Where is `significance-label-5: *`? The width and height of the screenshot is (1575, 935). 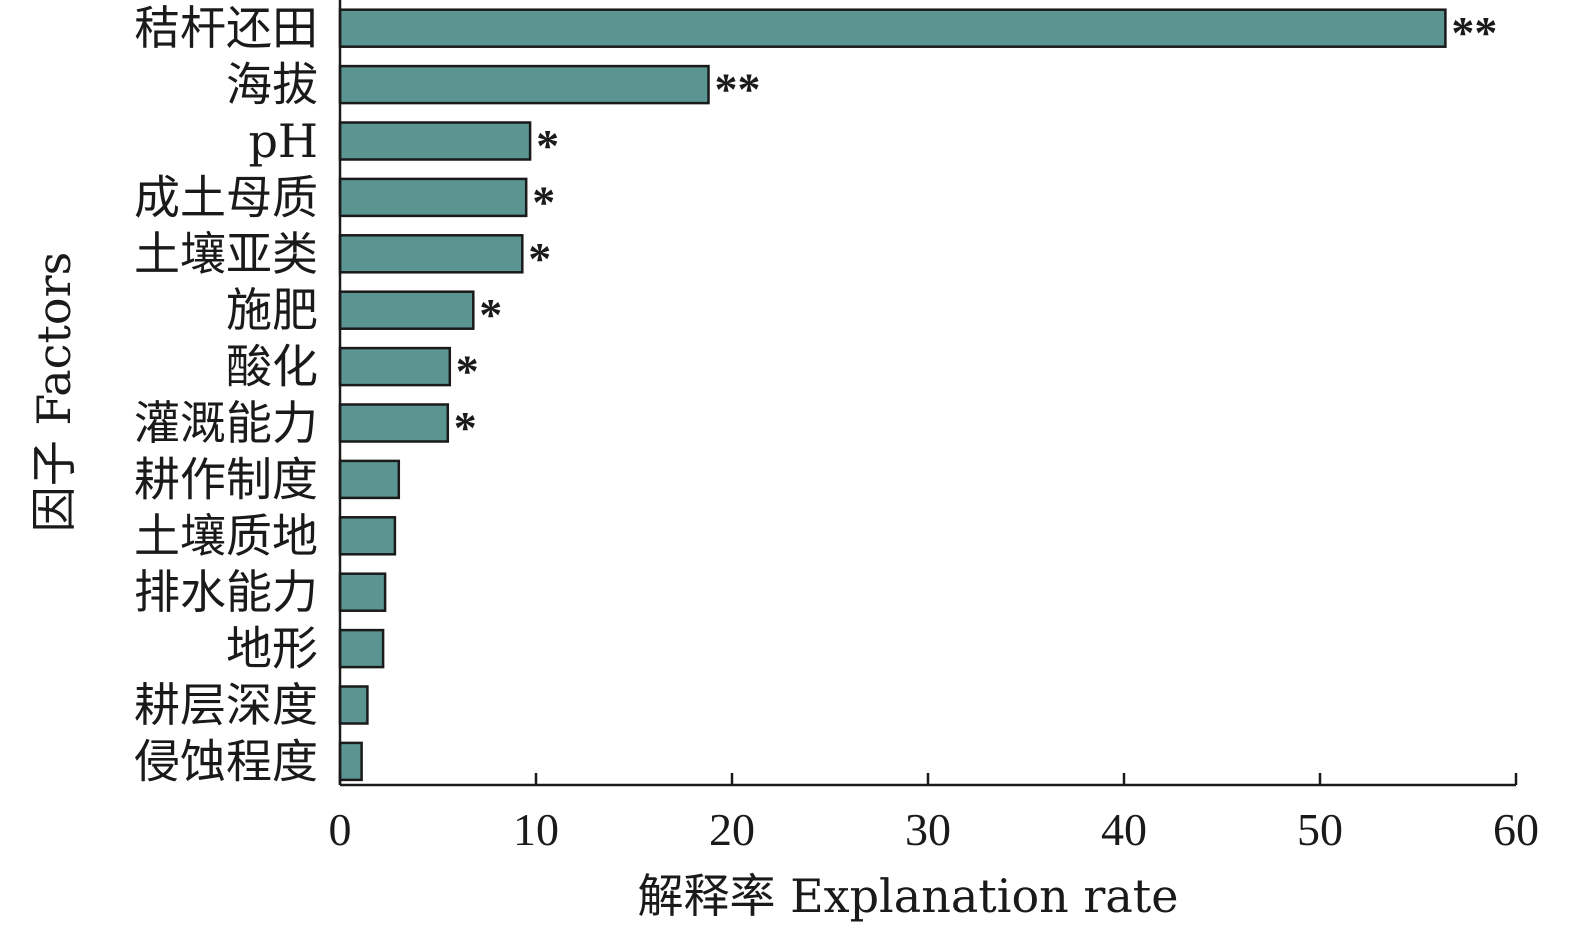
significance-label-5: * is located at coordinates (539, 258).